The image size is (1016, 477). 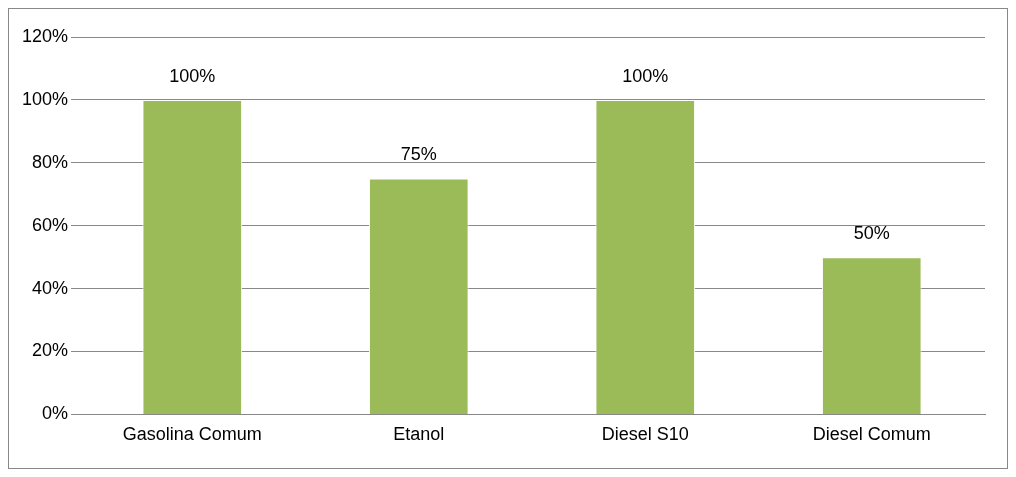 I want to click on y-tick-label: 60%, so click(x=50, y=224).